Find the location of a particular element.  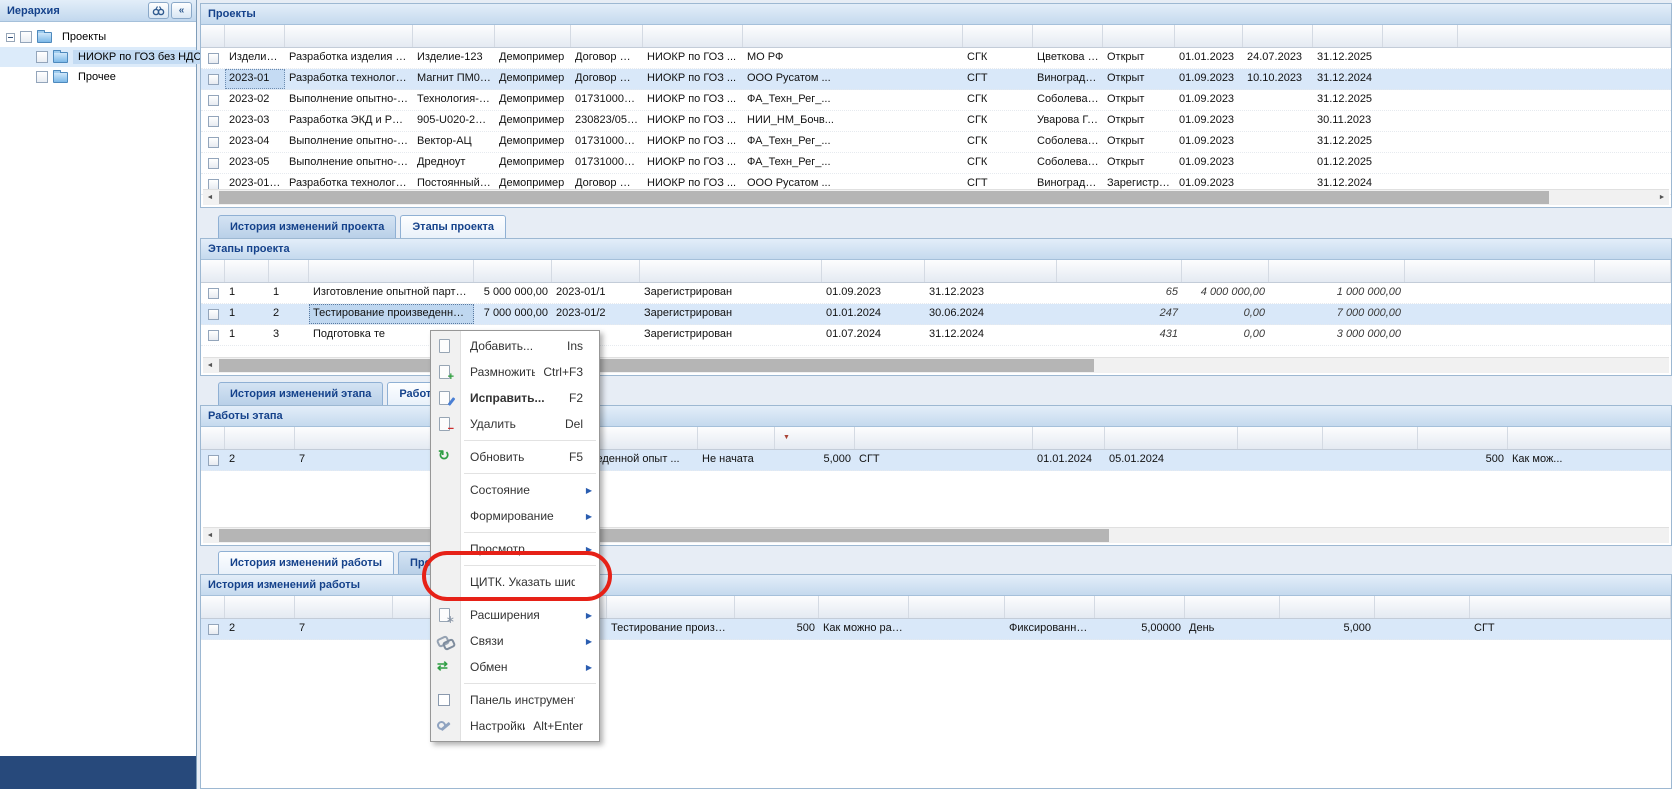

context-menu-item: Обновить F5 is located at coordinates (515, 457).